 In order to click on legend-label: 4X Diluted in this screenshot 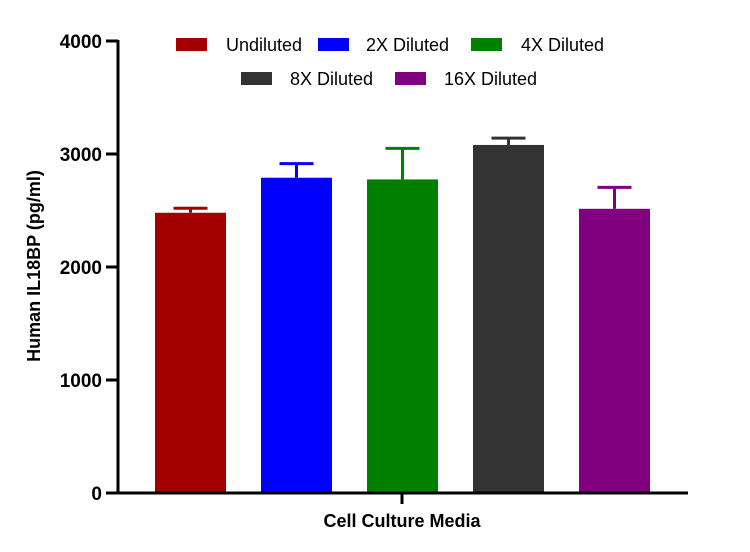, I will do `click(562, 45)`.